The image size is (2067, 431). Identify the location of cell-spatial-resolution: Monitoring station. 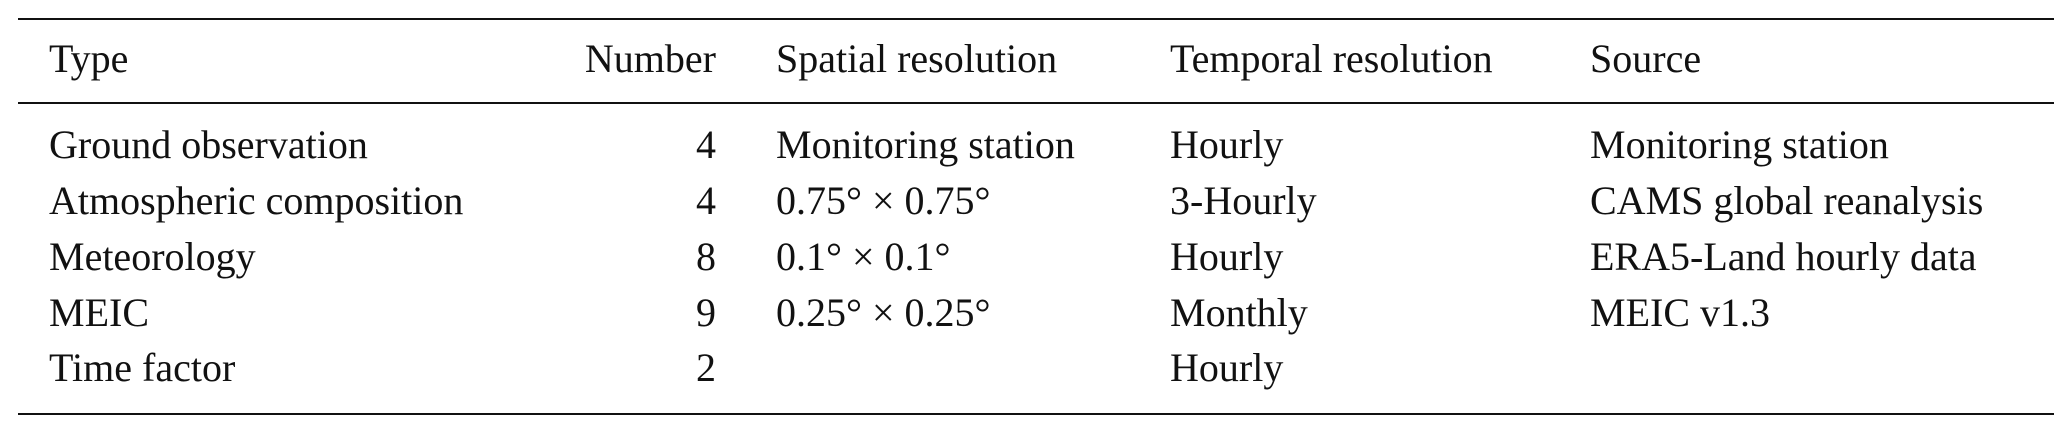
(925, 144).